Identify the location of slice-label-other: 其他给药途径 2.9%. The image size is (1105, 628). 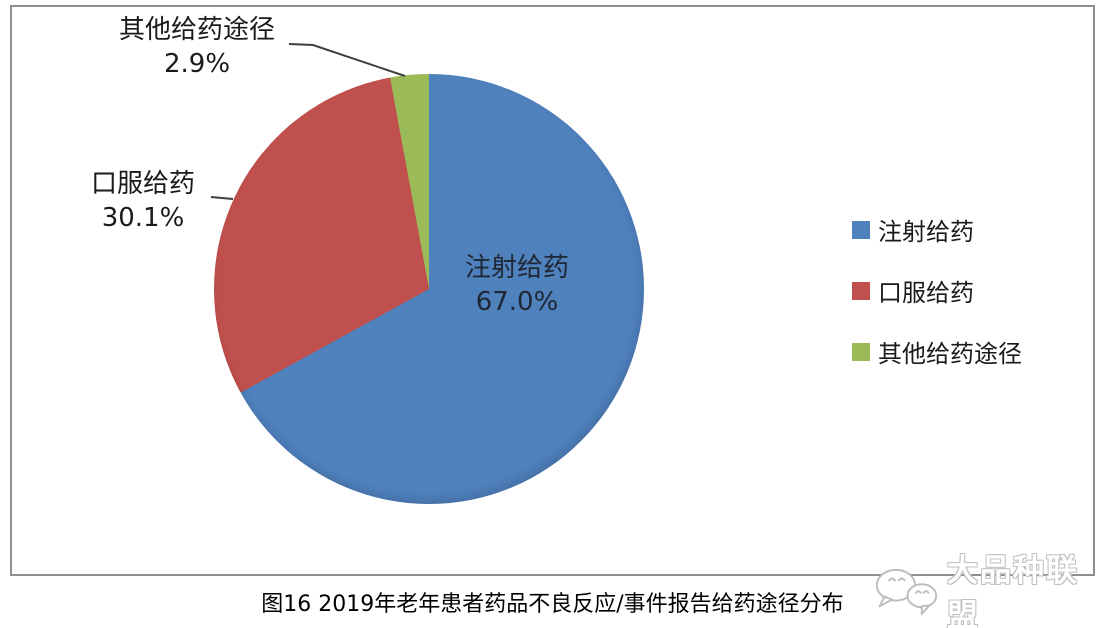
(197, 48).